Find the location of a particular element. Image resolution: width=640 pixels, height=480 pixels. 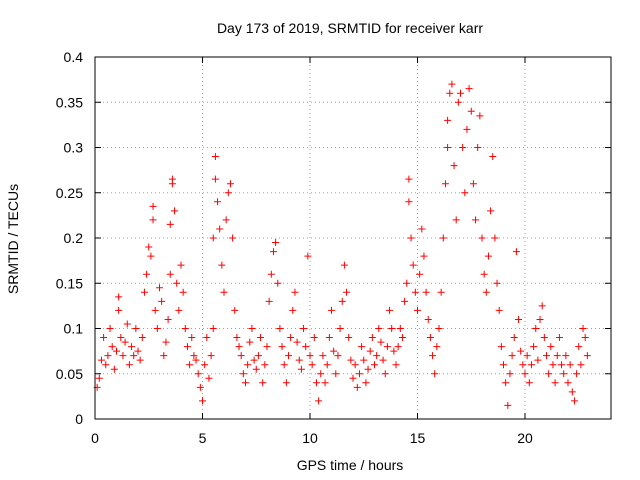

x-tick-label: 20 is located at coordinates (525, 438).